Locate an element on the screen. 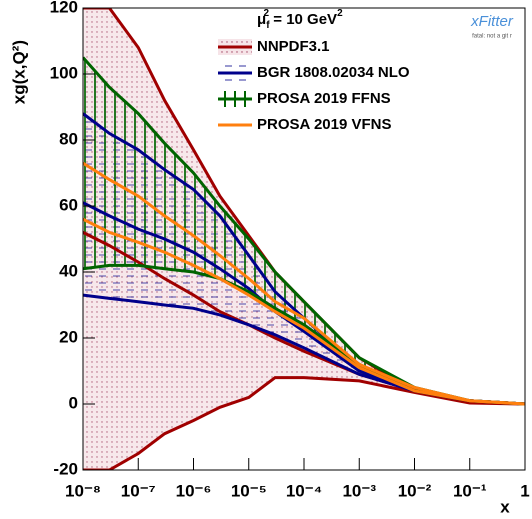 The width and height of the screenshot is (532, 519). x-tick-label: 10⁻² is located at coordinates (415, 490).